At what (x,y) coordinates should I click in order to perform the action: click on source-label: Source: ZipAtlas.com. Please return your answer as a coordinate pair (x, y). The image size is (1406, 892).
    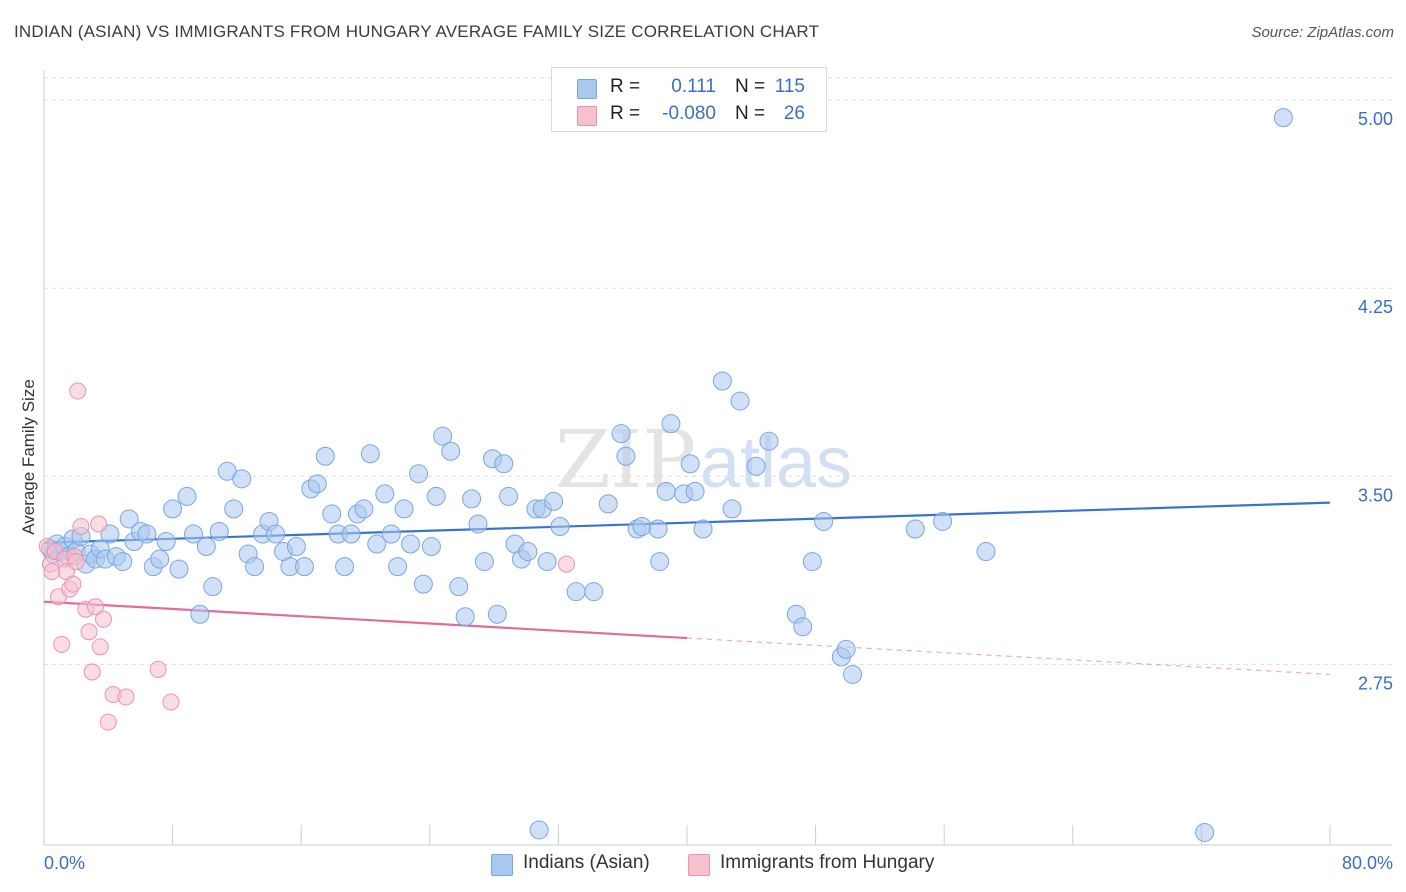
    Looking at the image, I should click on (1322, 32).